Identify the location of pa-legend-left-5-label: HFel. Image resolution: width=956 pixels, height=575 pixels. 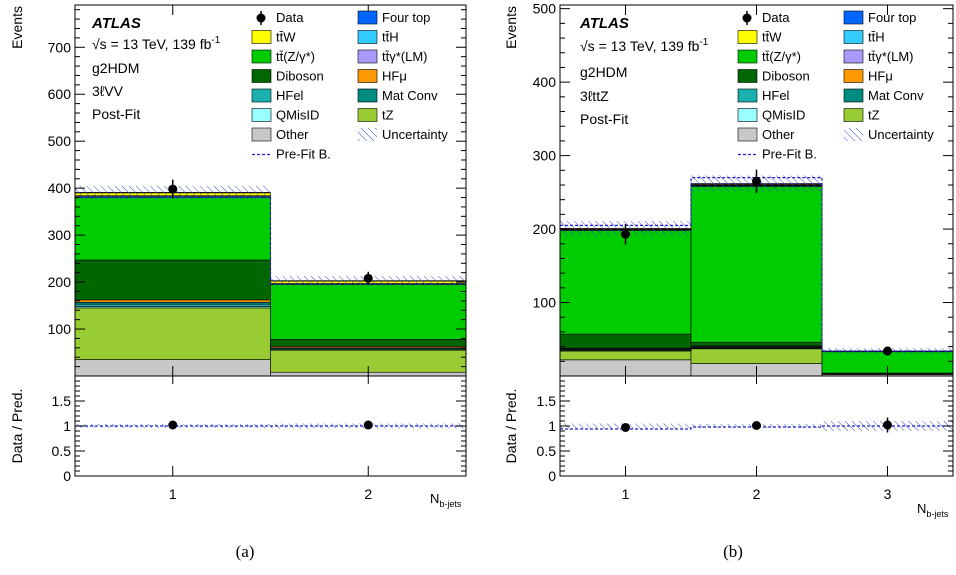
(290, 95).